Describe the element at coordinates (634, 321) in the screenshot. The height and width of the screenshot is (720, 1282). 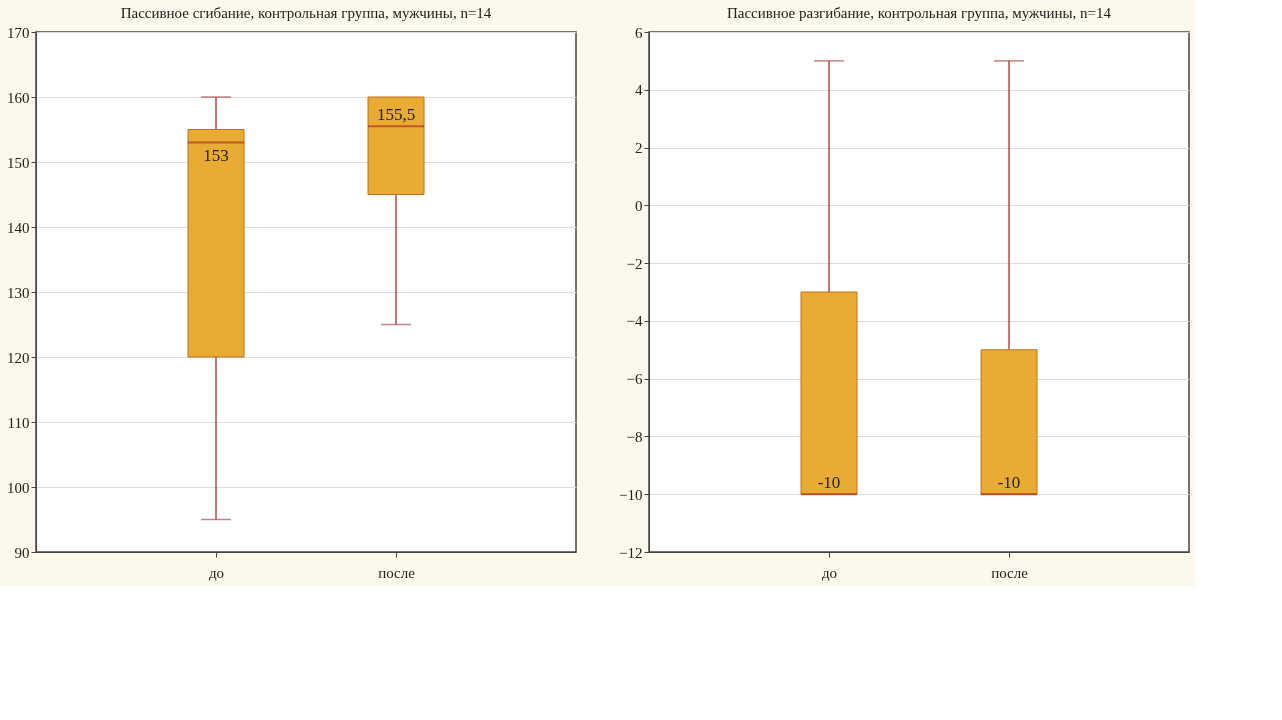
I see `y-tick-label: −4` at that location.